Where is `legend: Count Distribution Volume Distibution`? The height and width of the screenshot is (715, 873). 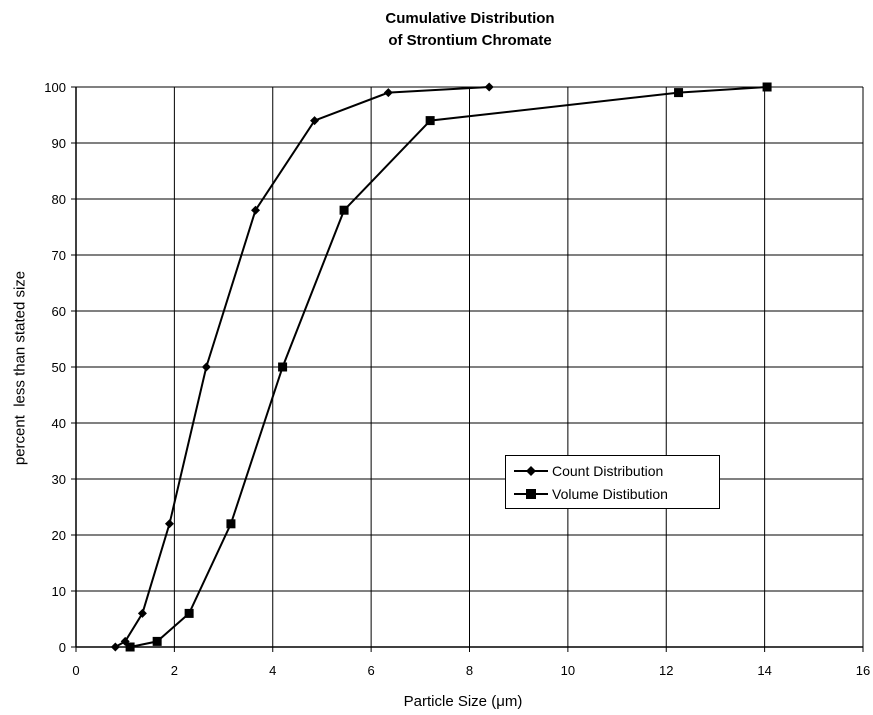 legend: Count Distribution Volume Distibution is located at coordinates (612, 482).